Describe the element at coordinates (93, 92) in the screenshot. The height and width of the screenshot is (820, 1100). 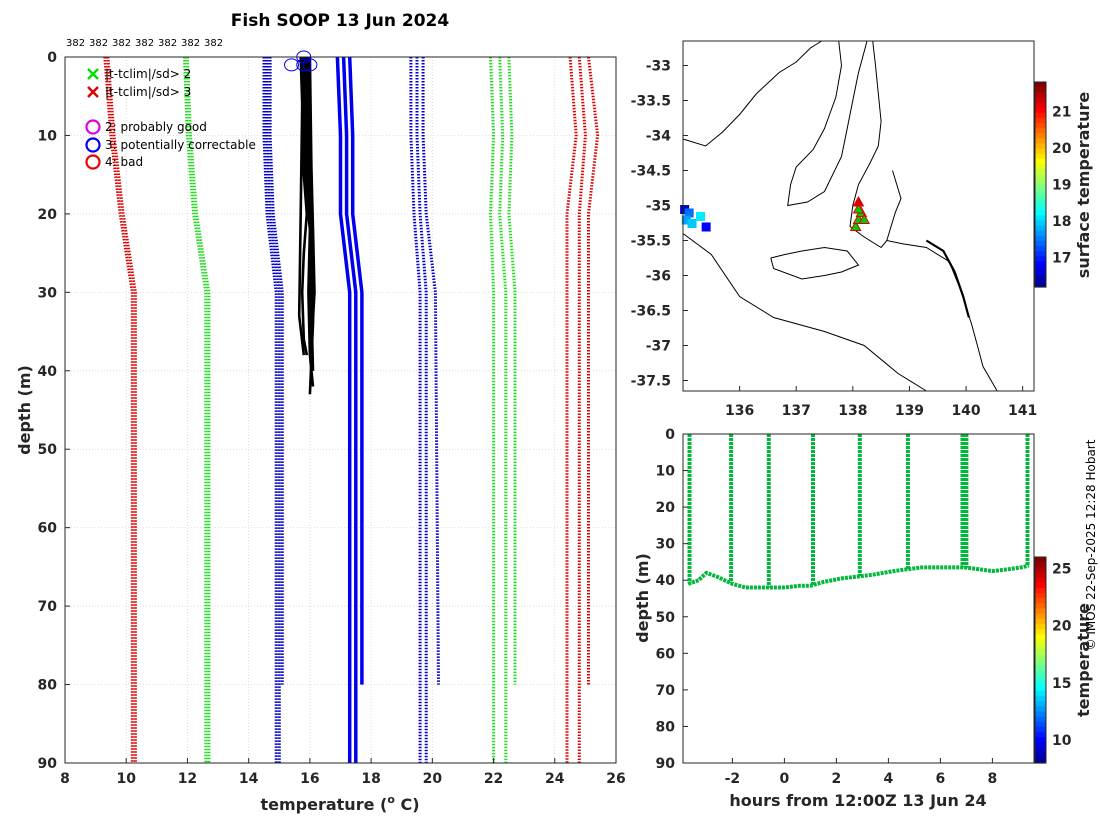
I see `legend-x-marker` at that location.